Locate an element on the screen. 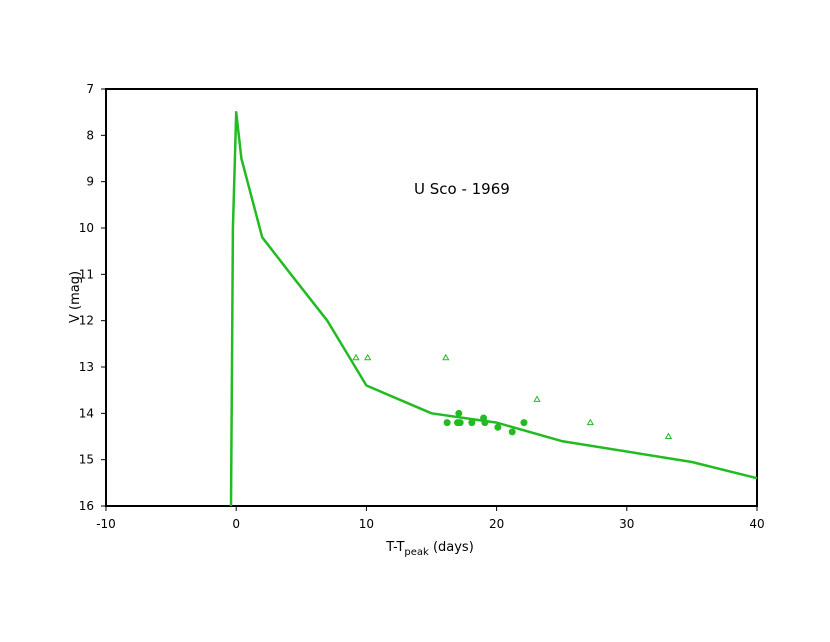  y-tick-label: 16 is located at coordinates (86, 506).